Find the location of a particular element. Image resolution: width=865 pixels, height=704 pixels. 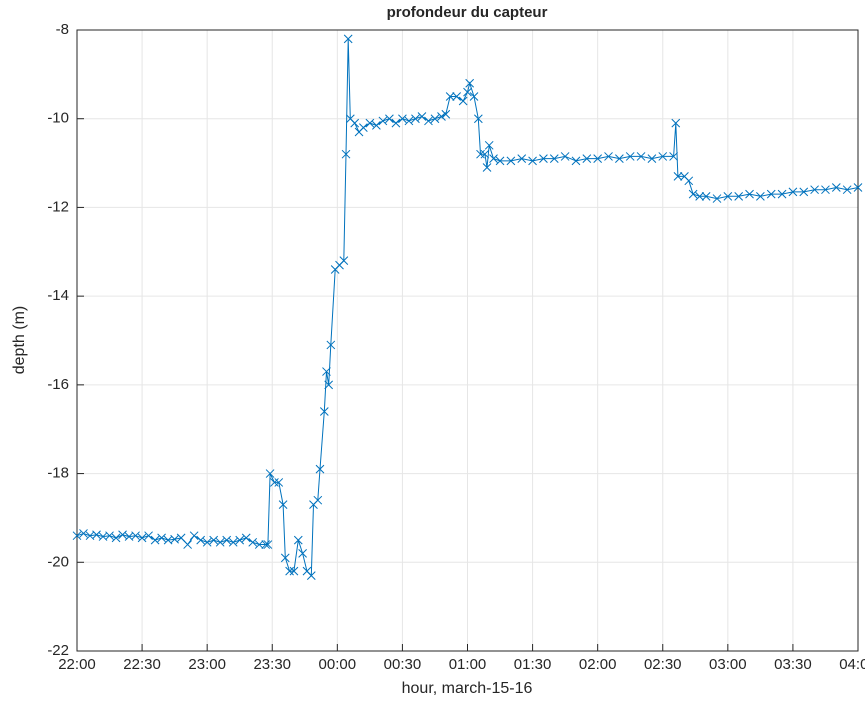

x-tick-label: 01:30 is located at coordinates (533, 664).